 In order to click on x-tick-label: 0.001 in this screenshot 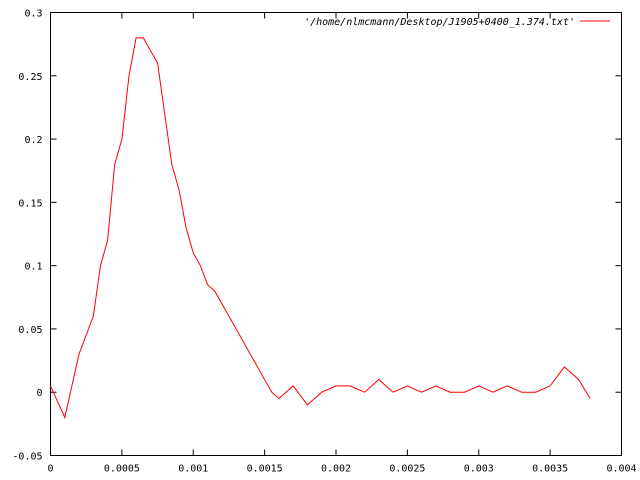, I will do `click(193, 469)`.